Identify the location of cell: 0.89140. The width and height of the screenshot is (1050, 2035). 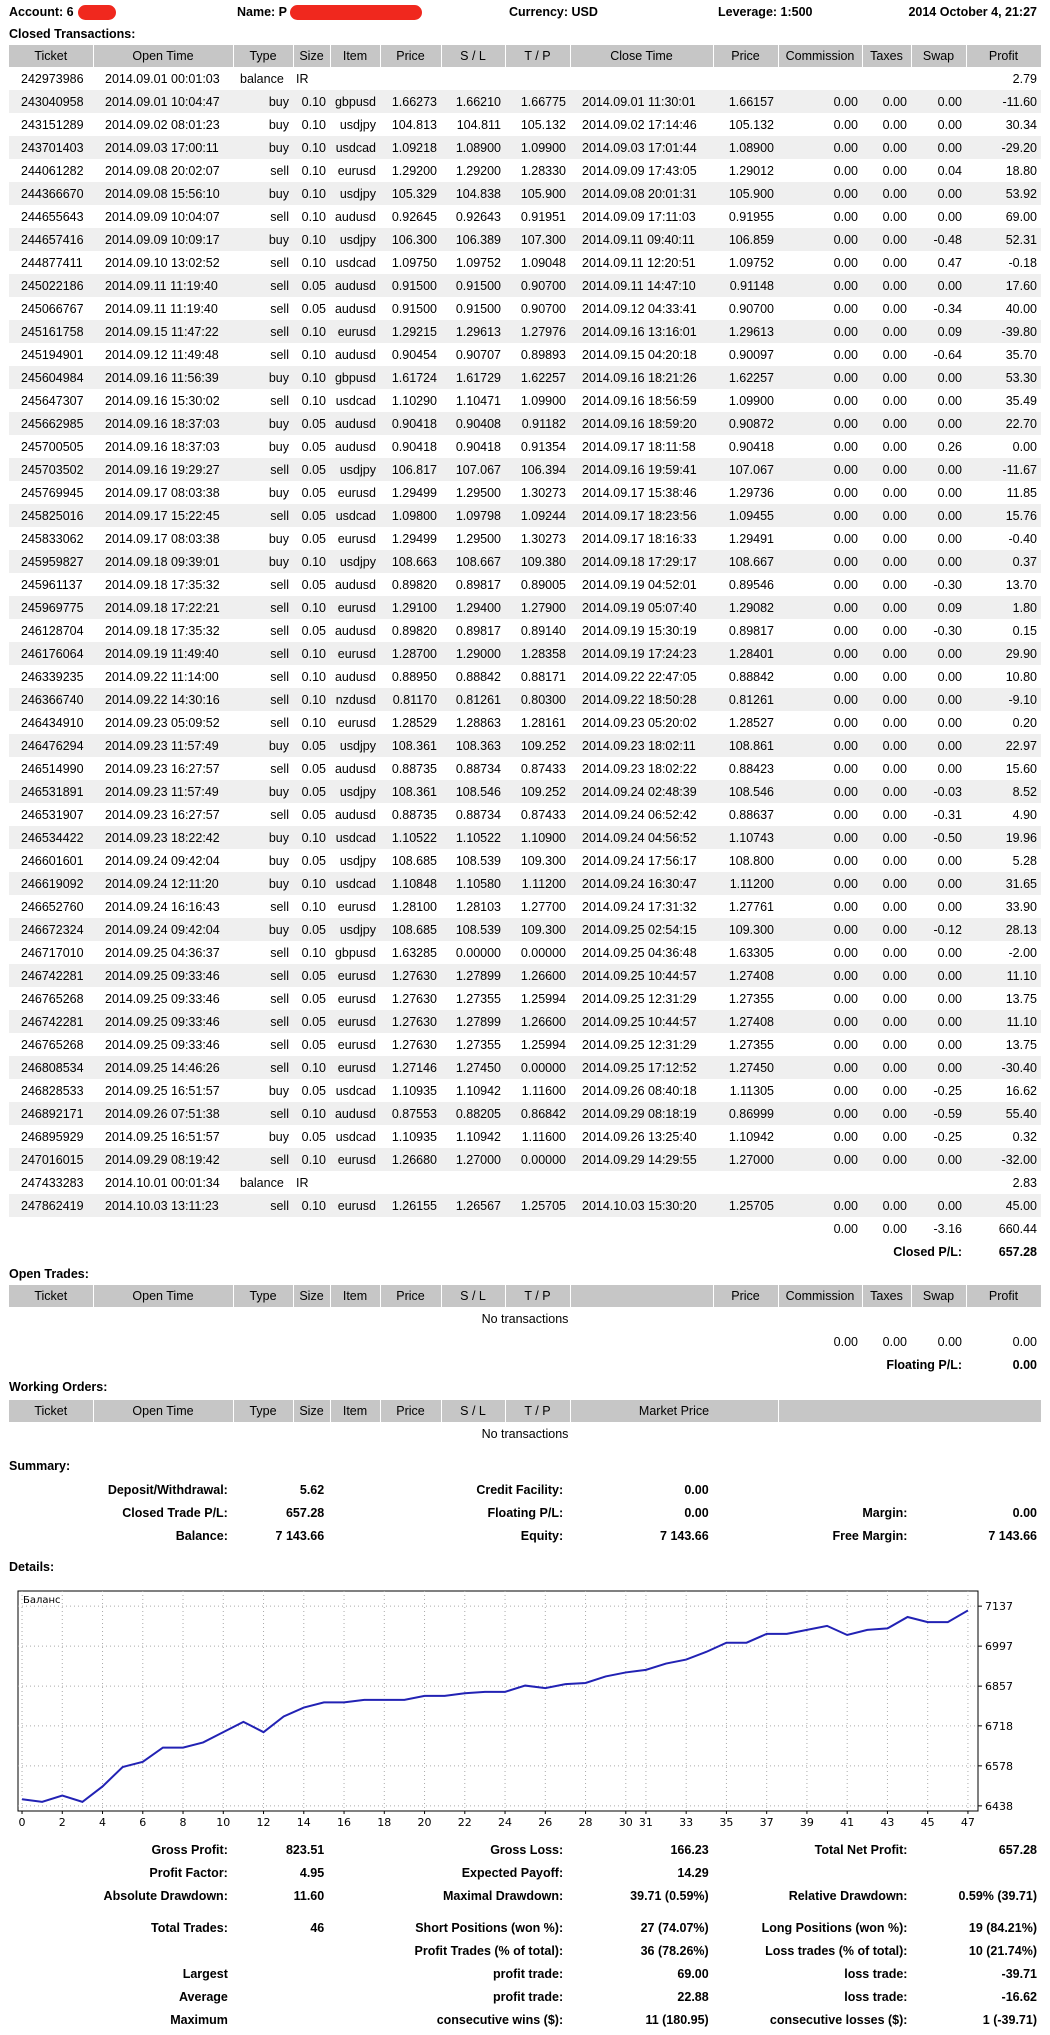
(543, 630).